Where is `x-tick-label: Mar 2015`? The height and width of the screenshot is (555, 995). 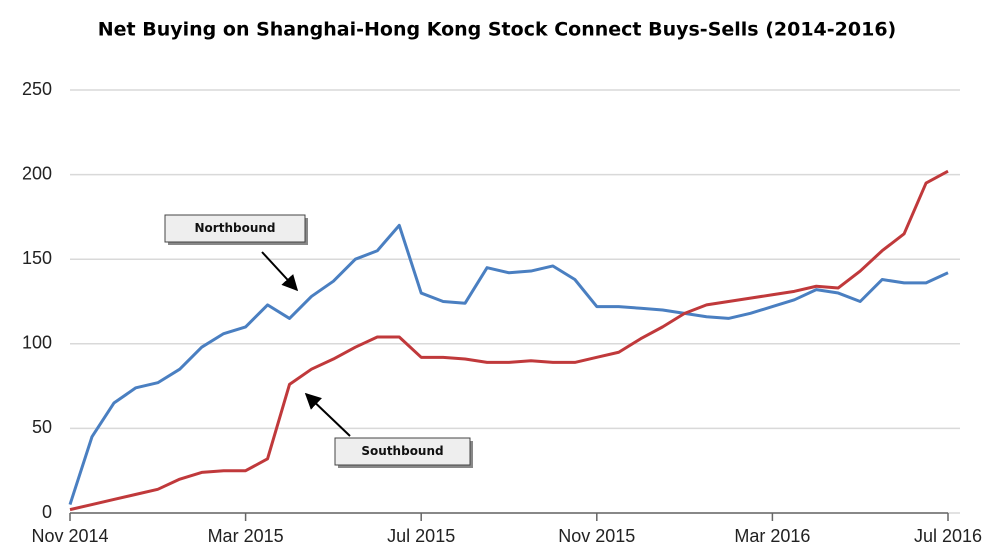 x-tick-label: Mar 2015 is located at coordinates (246, 536).